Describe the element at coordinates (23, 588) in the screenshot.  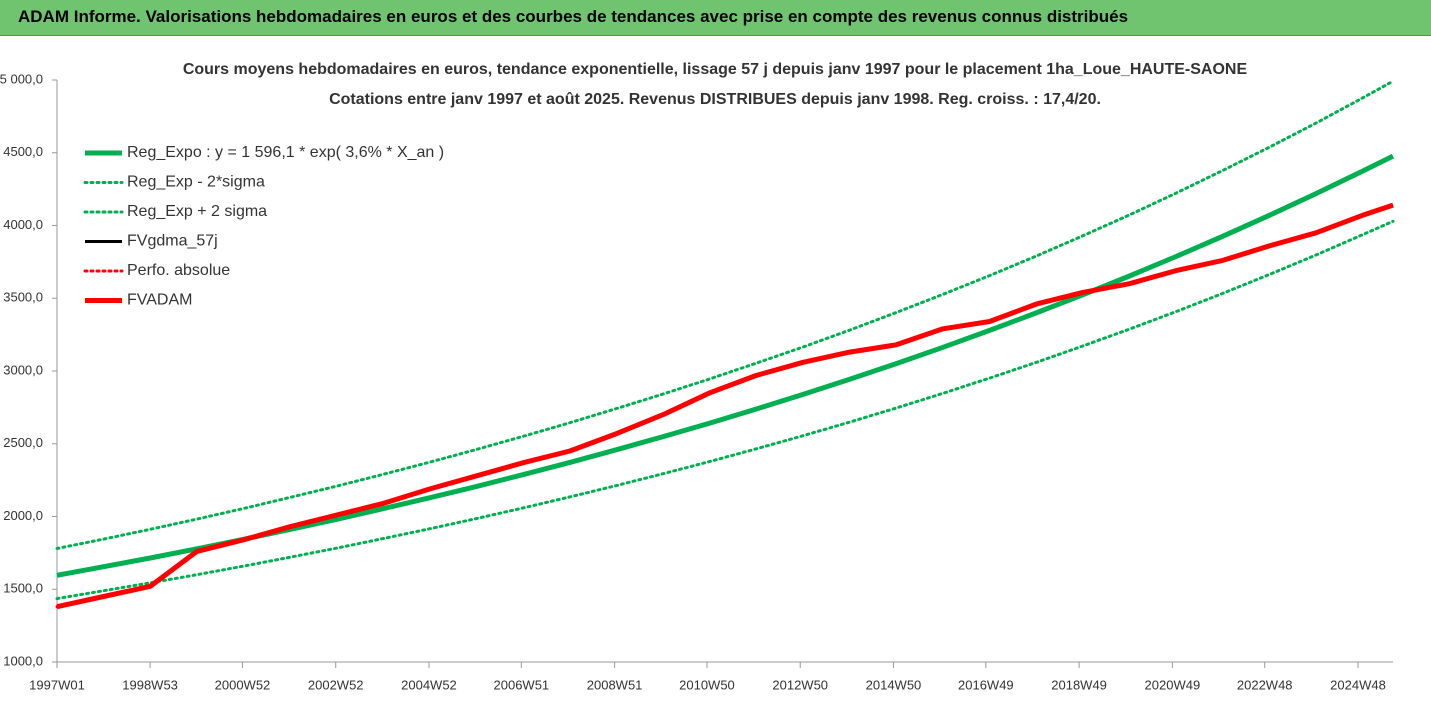
I see `y-tick-label: 1500,0` at that location.